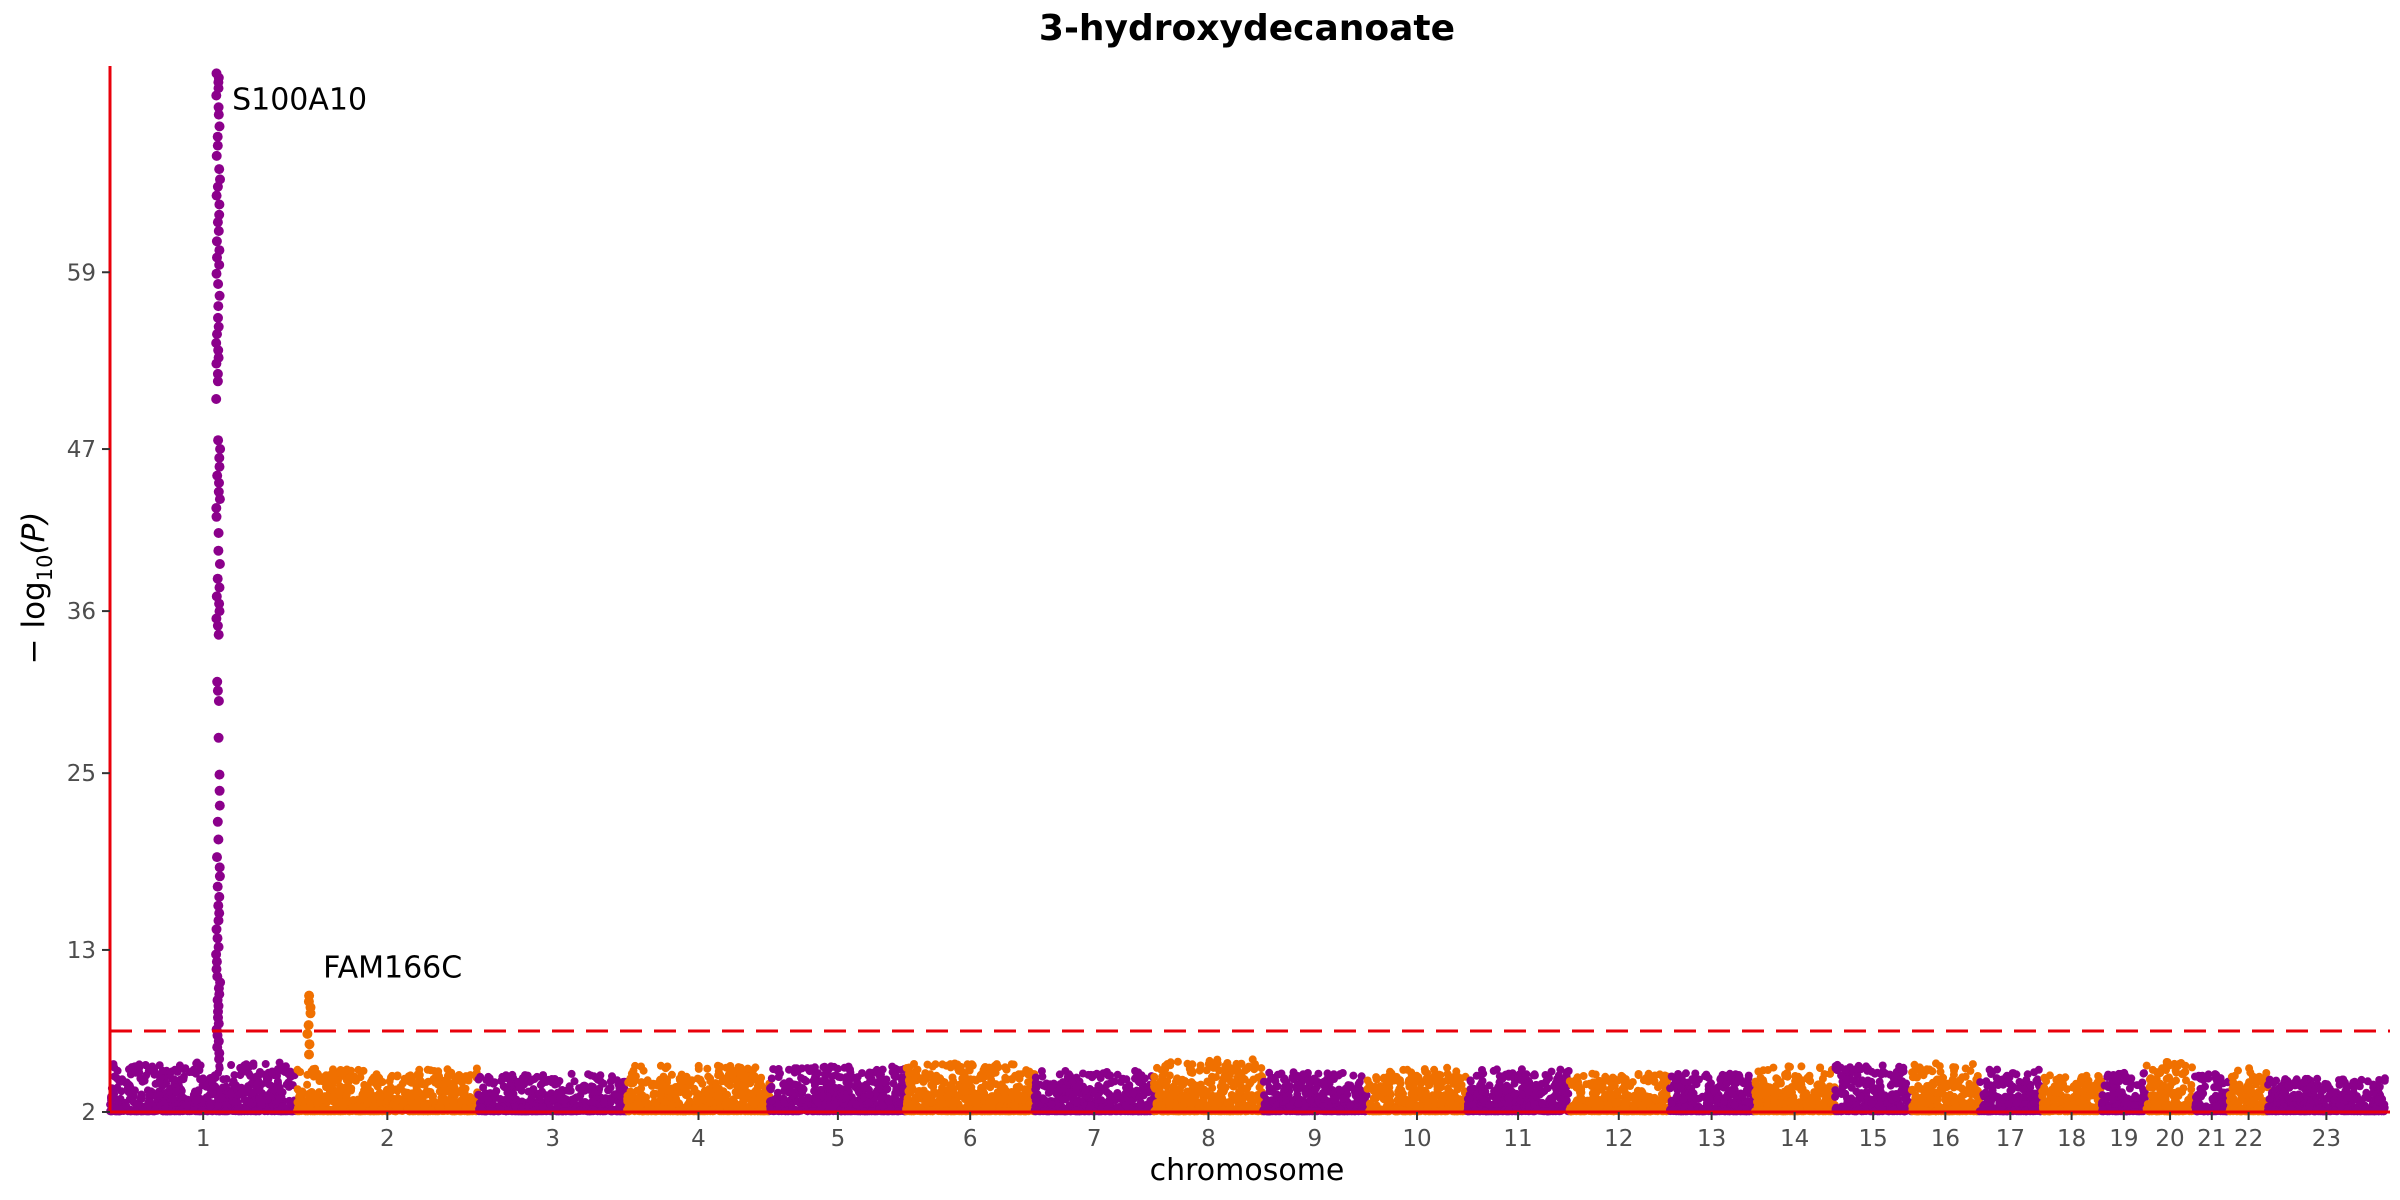 Image resolution: width=2400 pixels, height=1200 pixels. I want to click on chromosome-6-points, so click(970, 1087).